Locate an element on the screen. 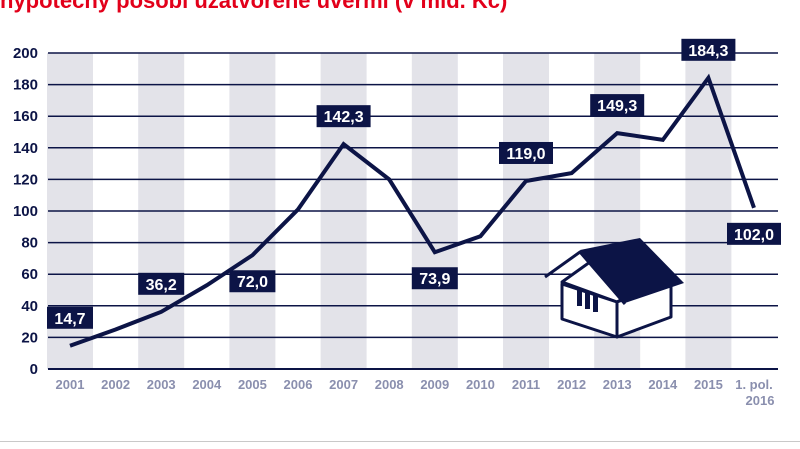 The width and height of the screenshot is (800, 449). y-tick-label: 120 is located at coordinates (25, 179).